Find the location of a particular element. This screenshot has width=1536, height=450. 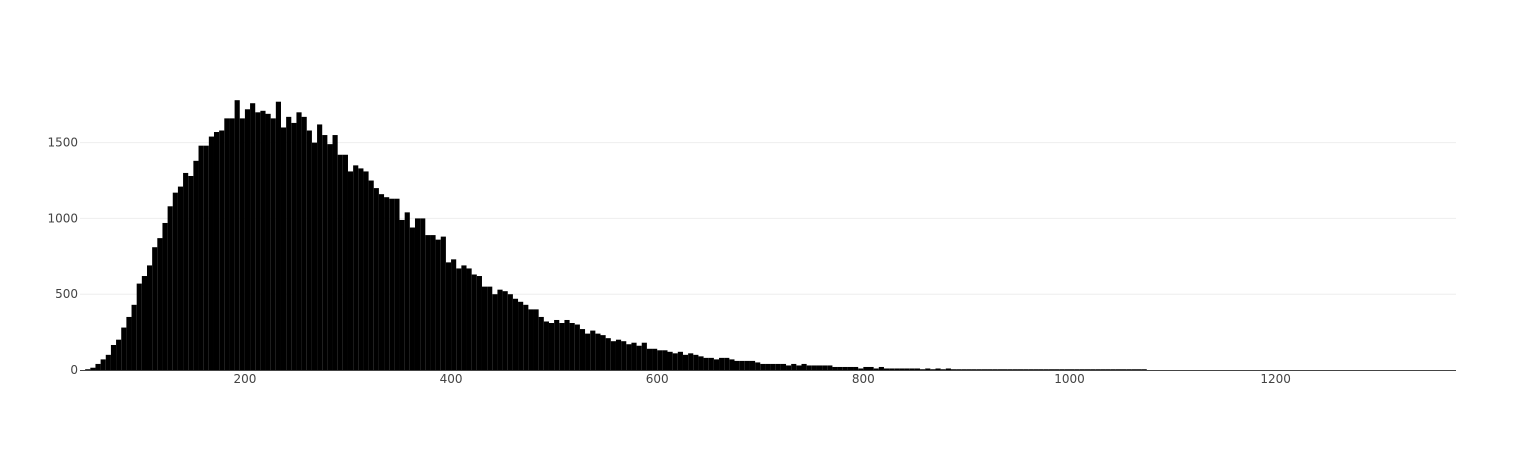

x-tick-label: 600 is located at coordinates (657, 379).